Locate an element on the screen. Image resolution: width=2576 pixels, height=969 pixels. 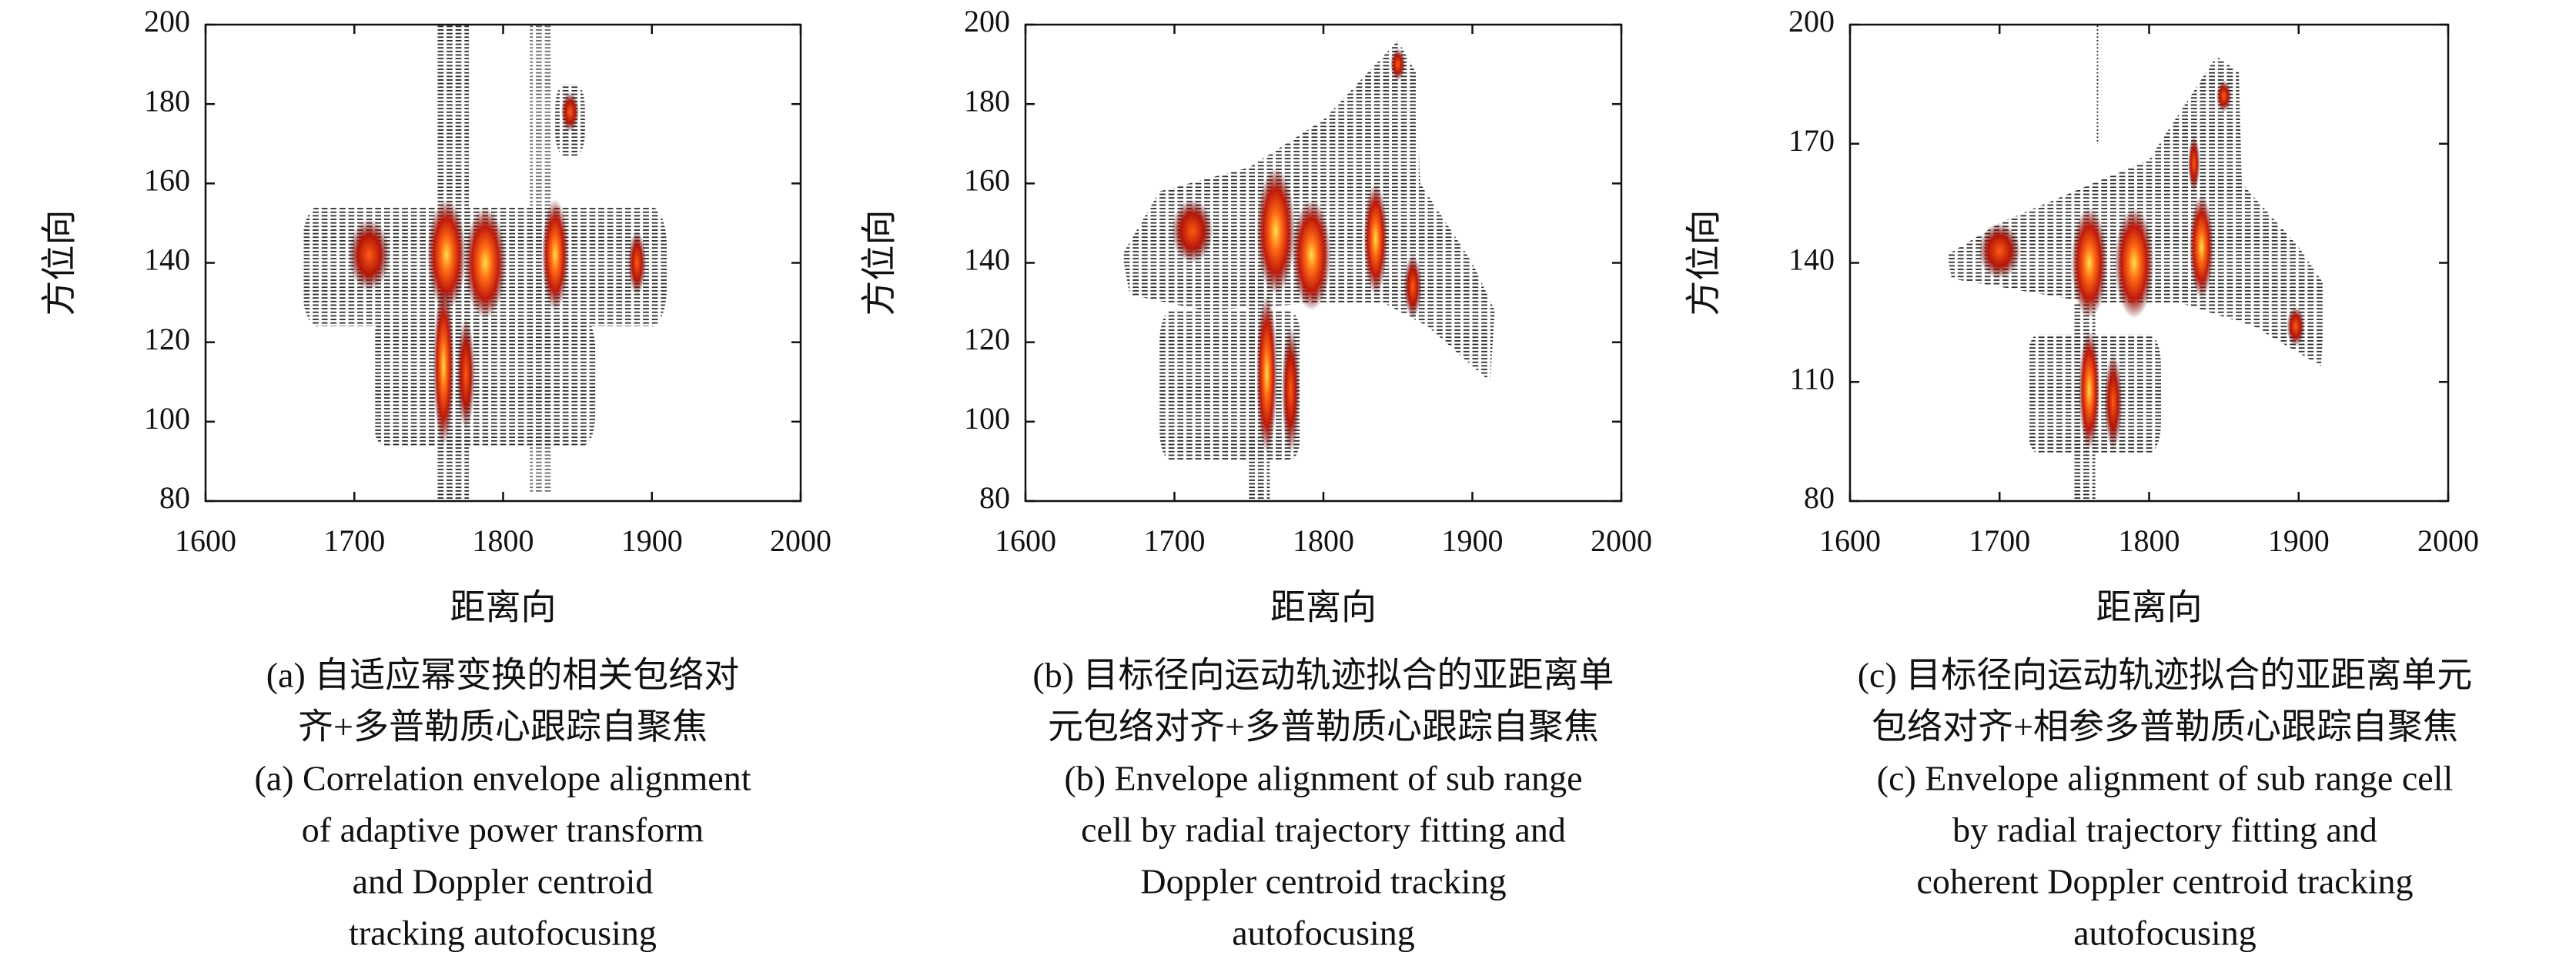
caption-line: coherent Doppler centroid tracking is located at coordinates (2165, 881).